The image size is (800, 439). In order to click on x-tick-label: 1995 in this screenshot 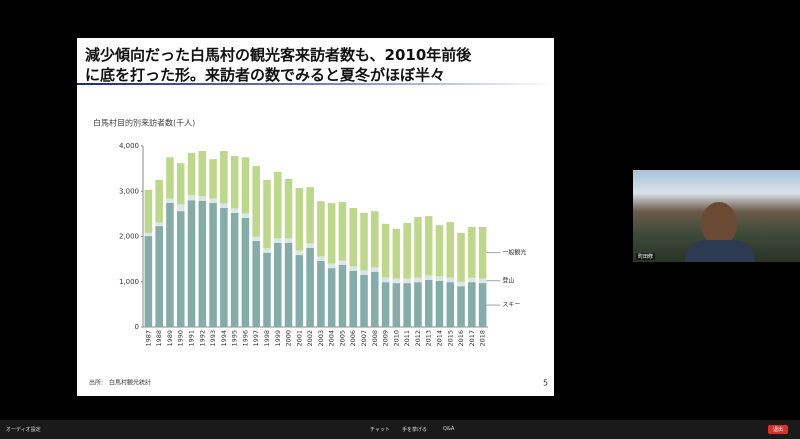, I will do `click(235, 338)`.